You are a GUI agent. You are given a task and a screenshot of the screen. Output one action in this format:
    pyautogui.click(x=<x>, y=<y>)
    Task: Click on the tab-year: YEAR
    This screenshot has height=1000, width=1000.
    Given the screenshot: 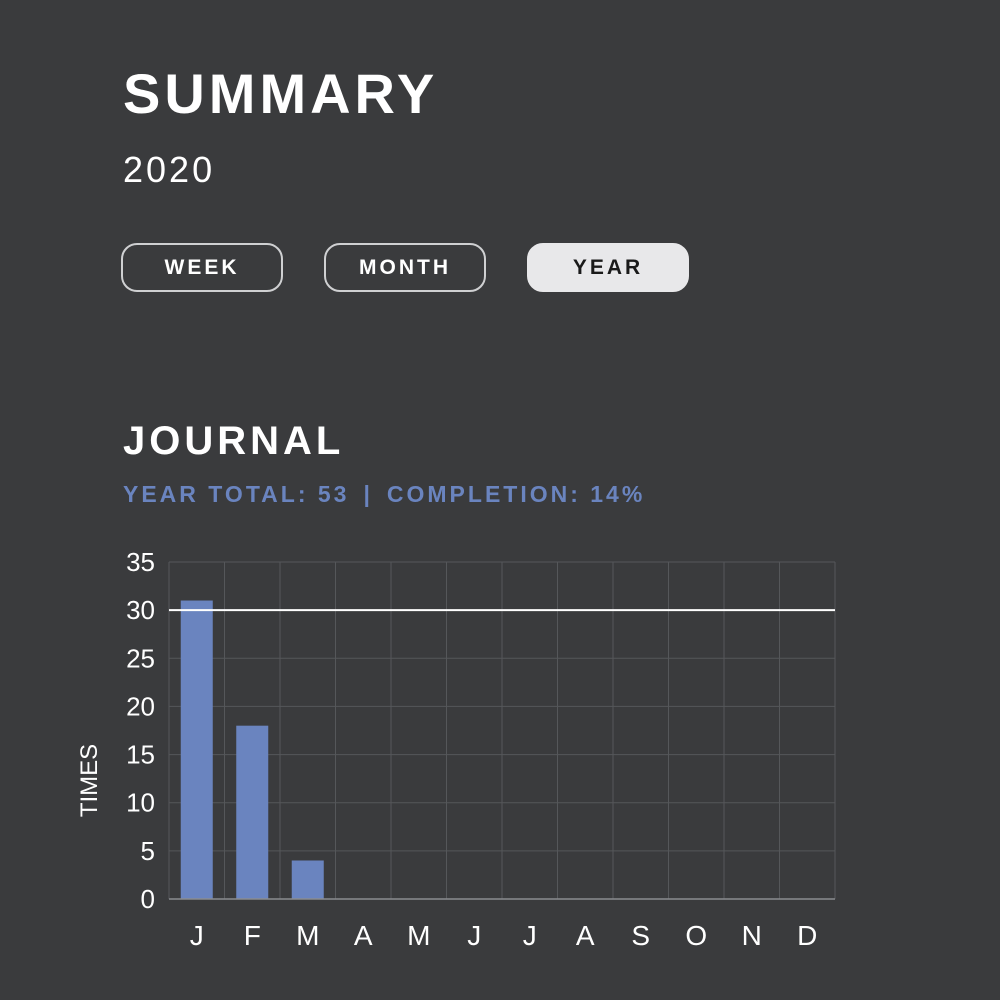 What is the action you would take?
    pyautogui.click(x=608, y=267)
    